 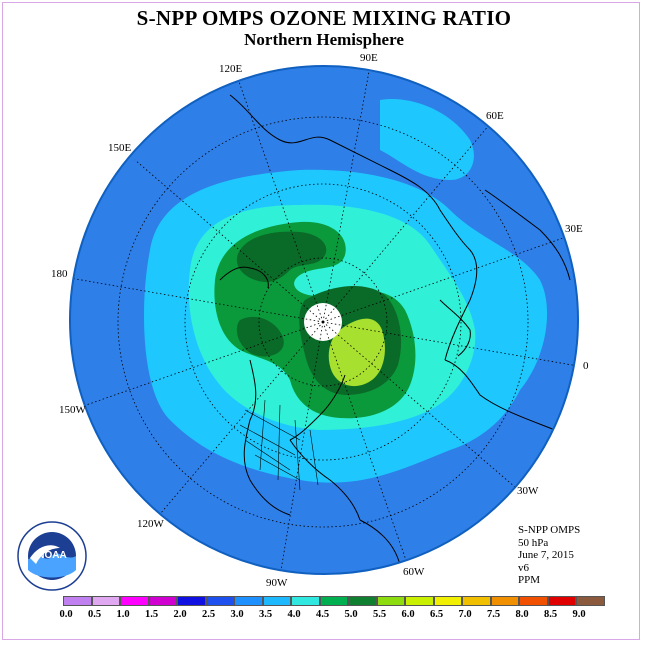 What do you see at coordinates (95, 93) in the screenshot?
I see `ozone-band-deep` at bounding box center [95, 93].